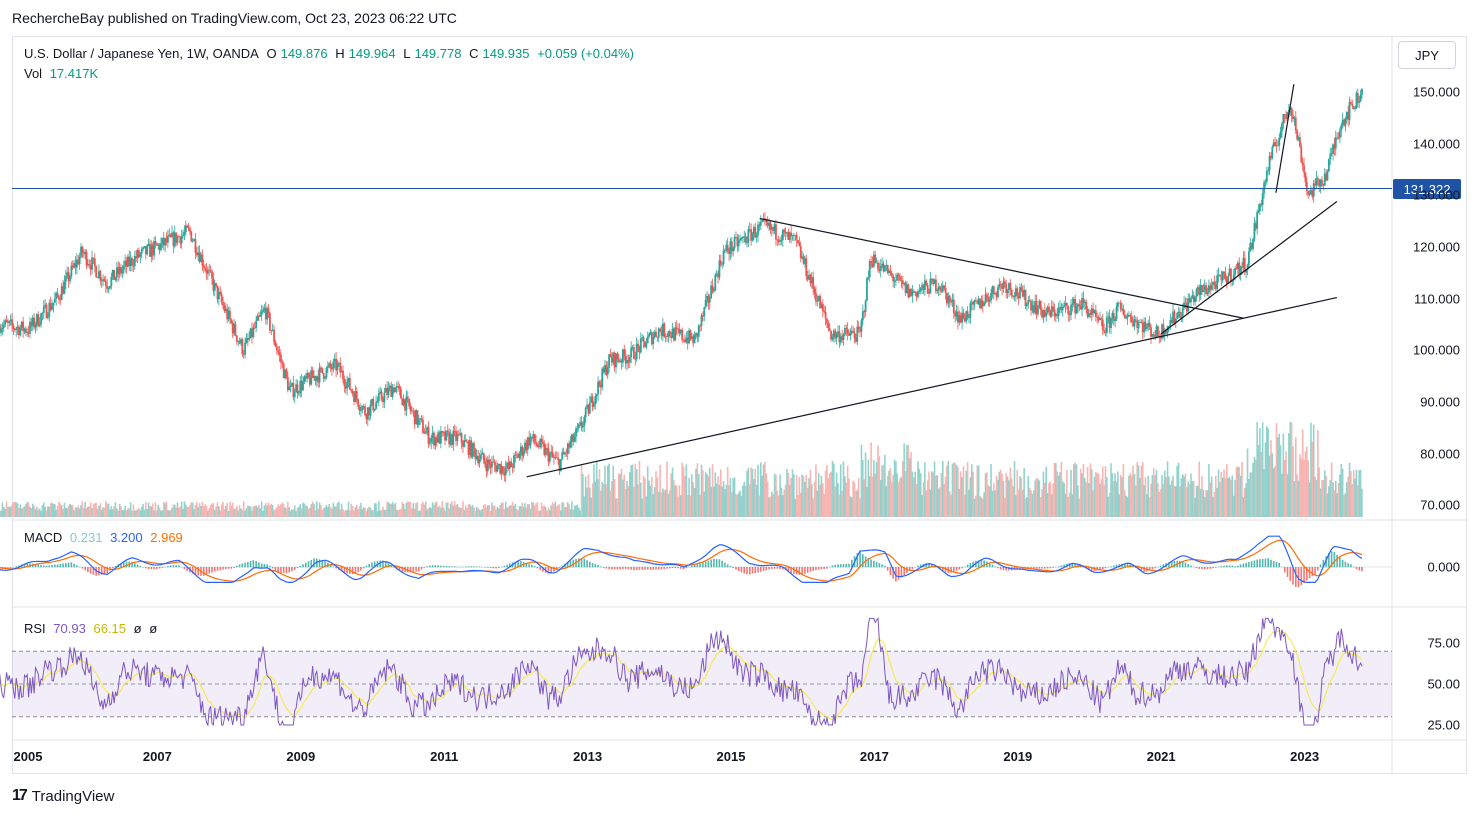 The image size is (1480, 818). Describe the element at coordinates (35, 628) in the screenshot. I see `rsi-label: RSI` at that location.